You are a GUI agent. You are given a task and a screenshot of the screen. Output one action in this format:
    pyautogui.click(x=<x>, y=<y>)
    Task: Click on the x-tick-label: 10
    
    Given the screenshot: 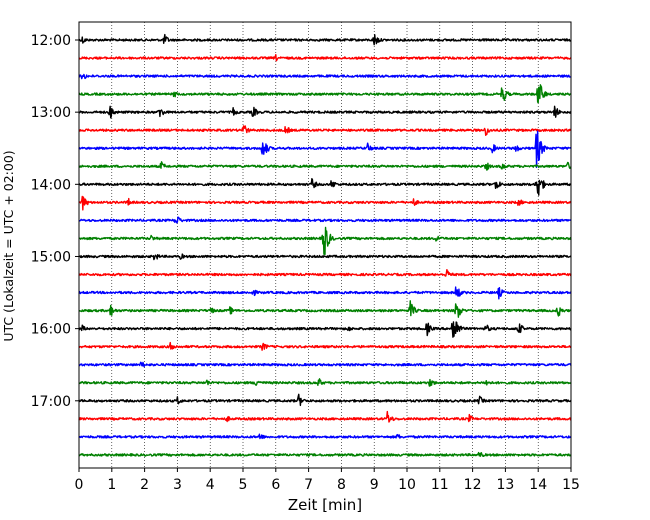 What is the action you would take?
    pyautogui.click(x=407, y=485)
    